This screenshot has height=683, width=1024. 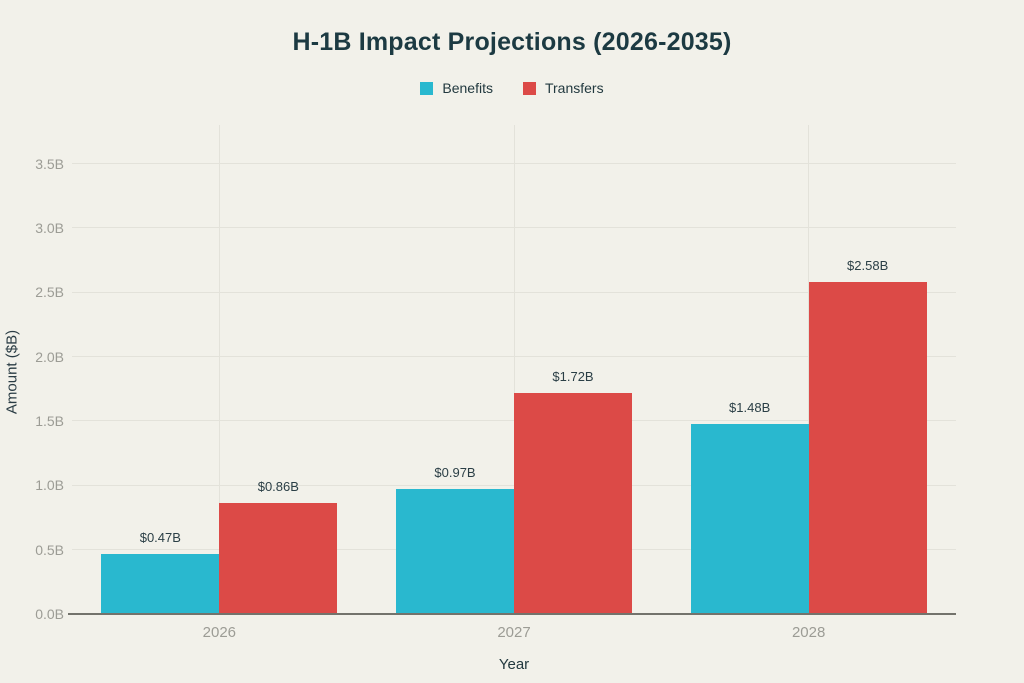 I want to click on y-tick-1.5B: 1.5B, so click(x=49, y=420).